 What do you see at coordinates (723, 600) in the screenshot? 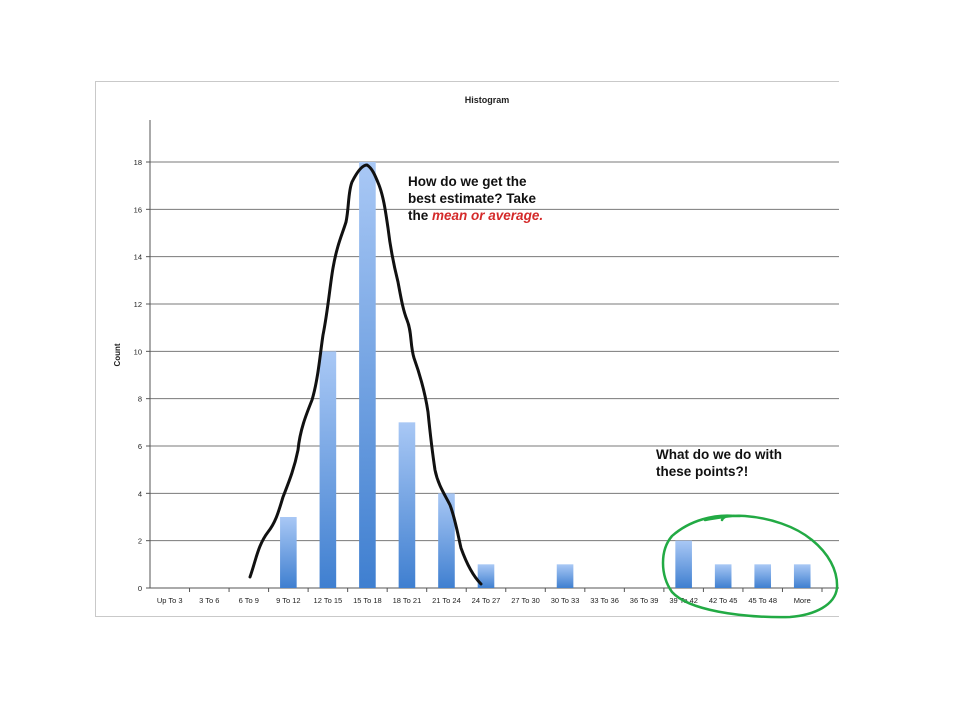
I see `x-tick-label: 42 To 45` at bounding box center [723, 600].